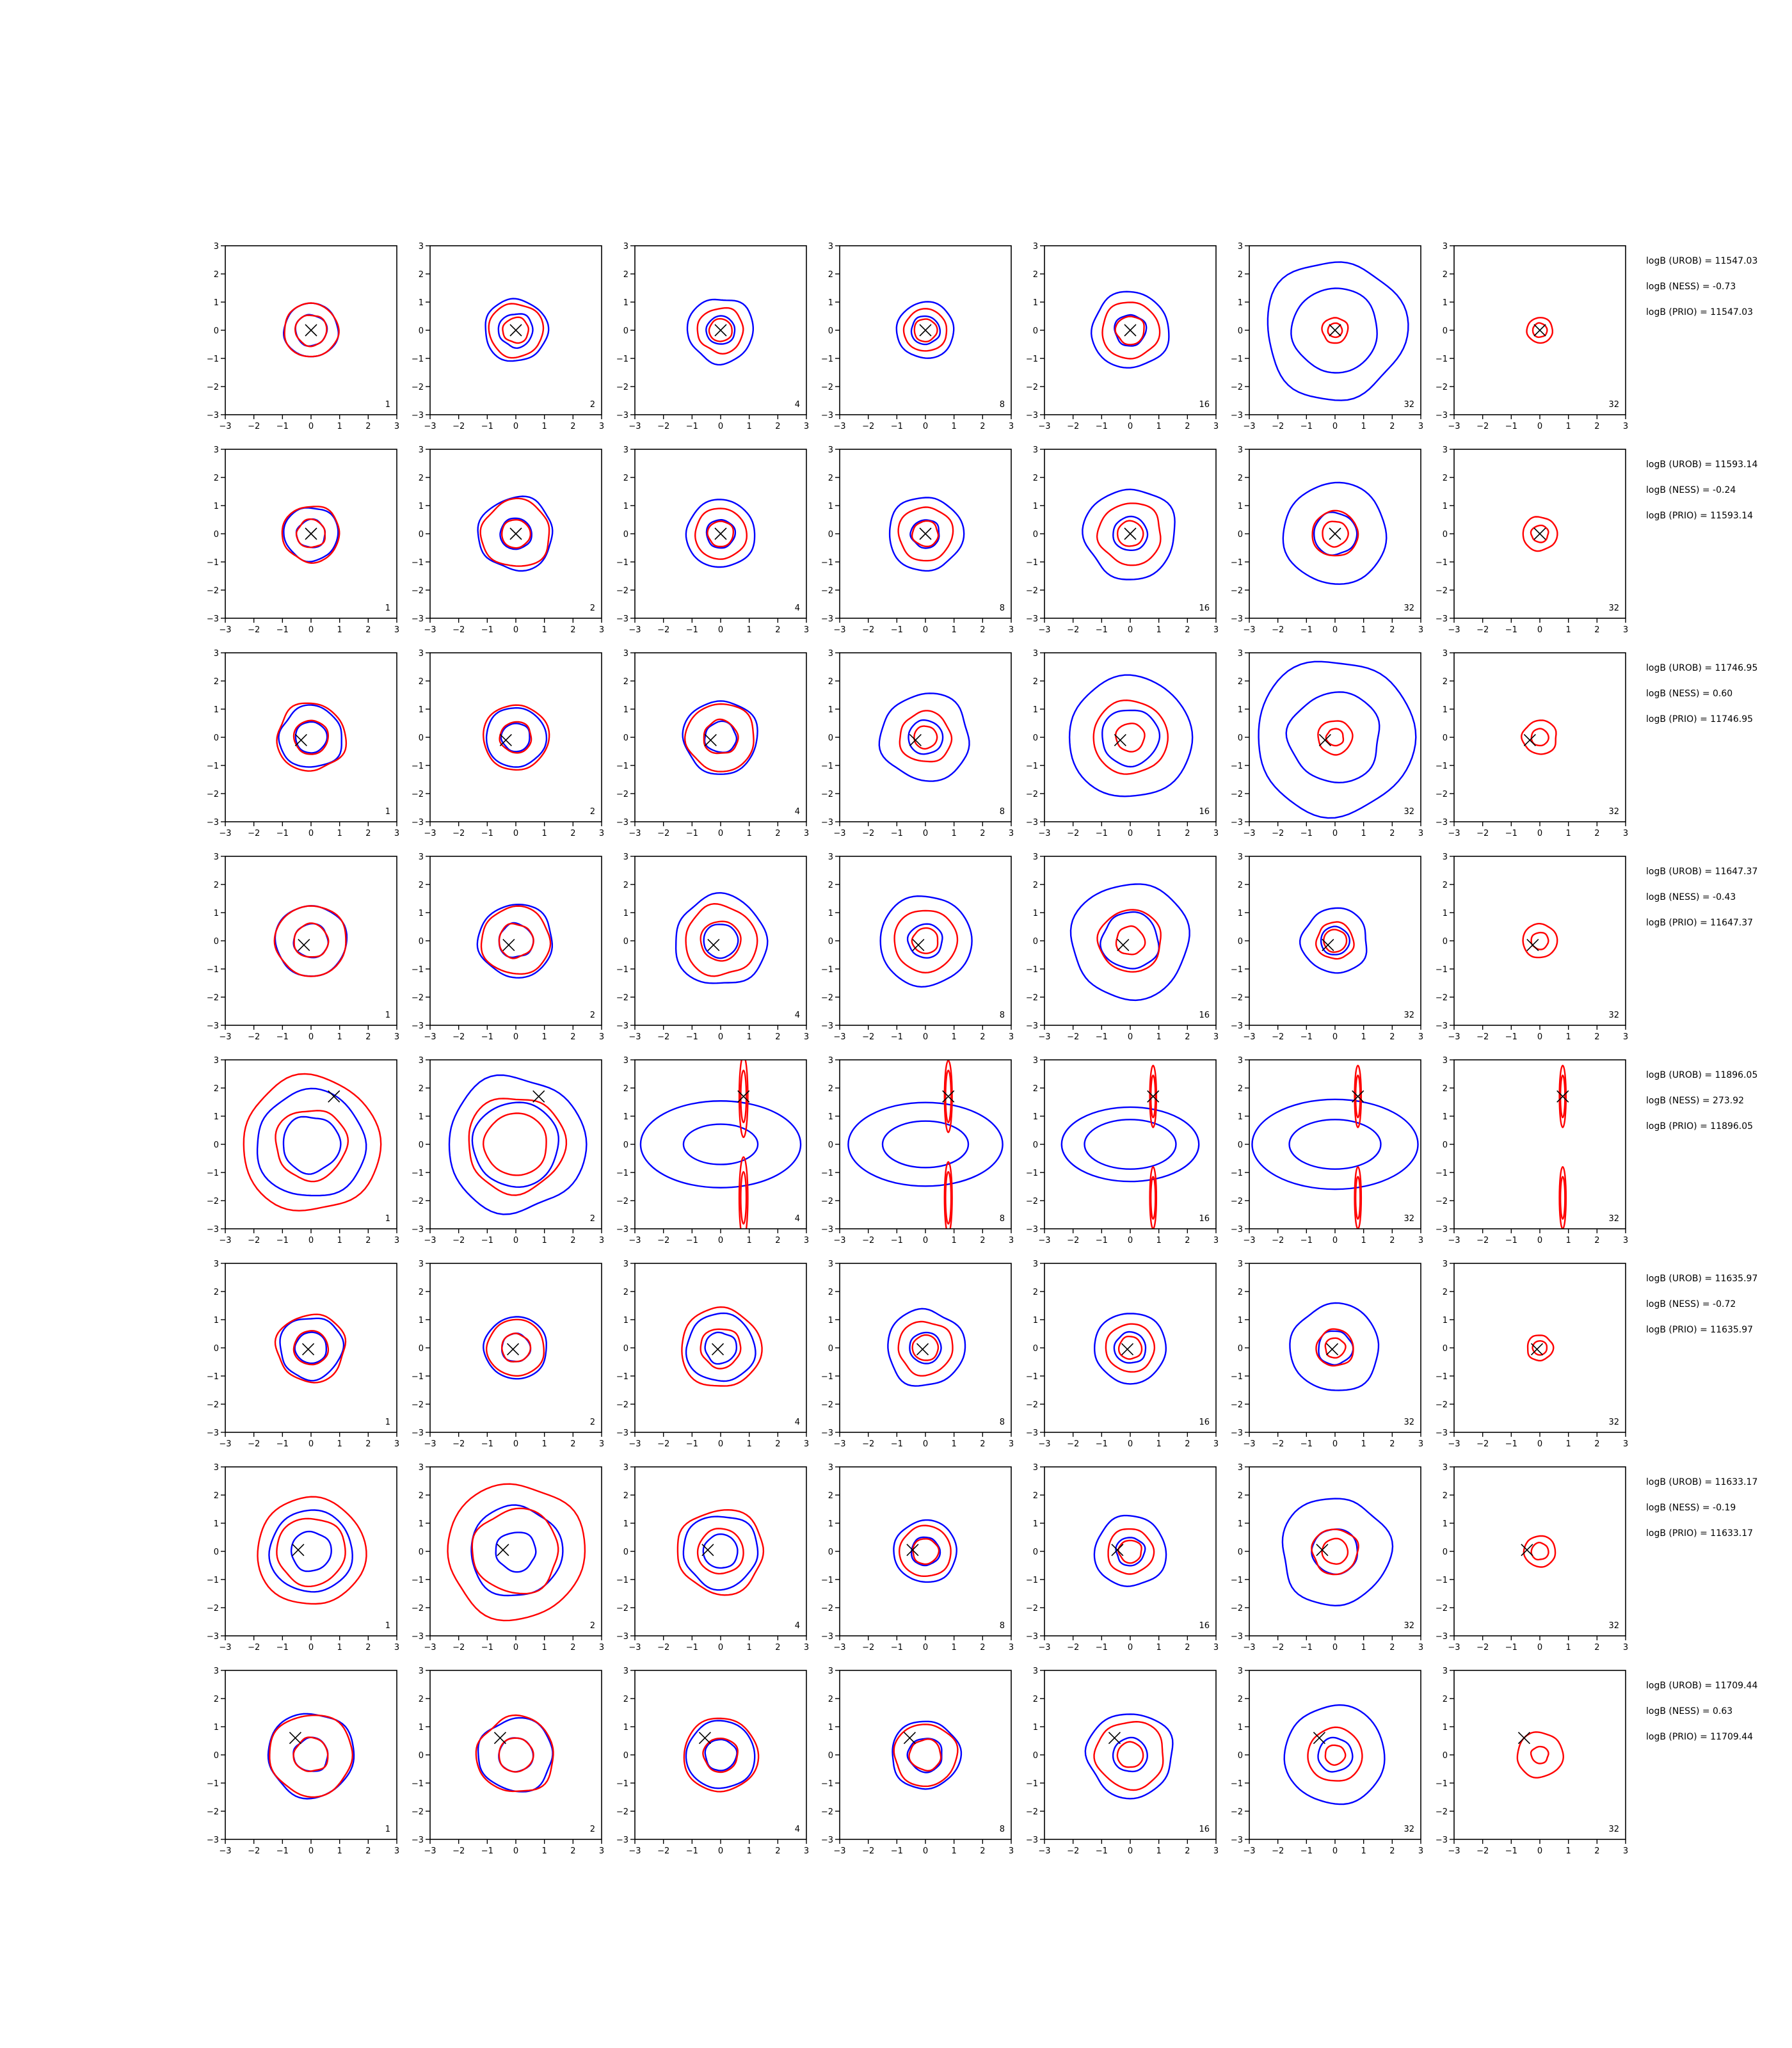 The image size is (1792, 2048). I want to click on logb-stat-text: logB (UROB) = 11547.03, so click(1701, 261).